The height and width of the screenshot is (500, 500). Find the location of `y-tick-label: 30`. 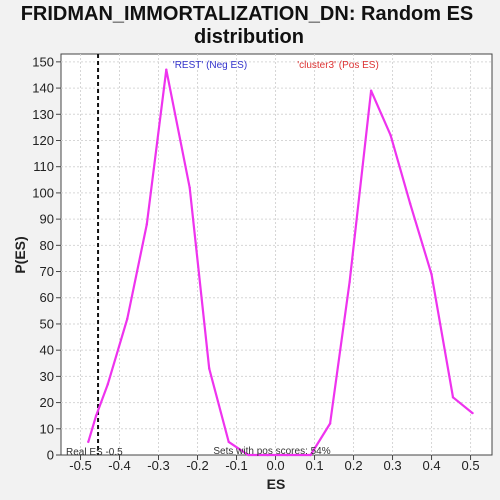

y-tick-label: 30 is located at coordinates (47, 376).